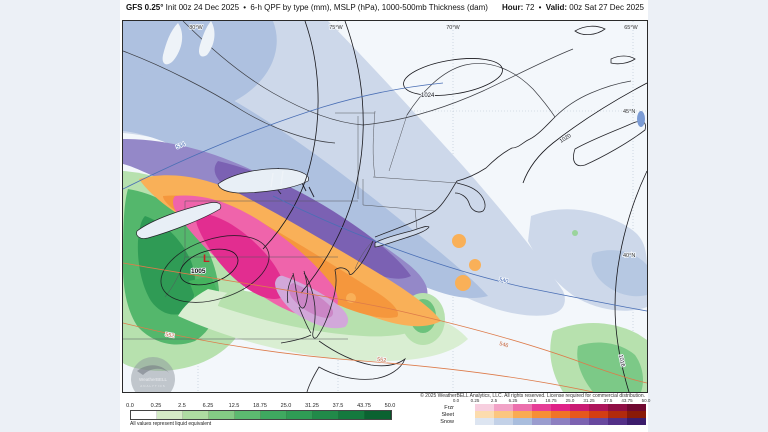  Describe the element at coordinates (171, 424) in the screenshot. I see `rain-legend-caption: All values represent liquid equivalent` at that location.